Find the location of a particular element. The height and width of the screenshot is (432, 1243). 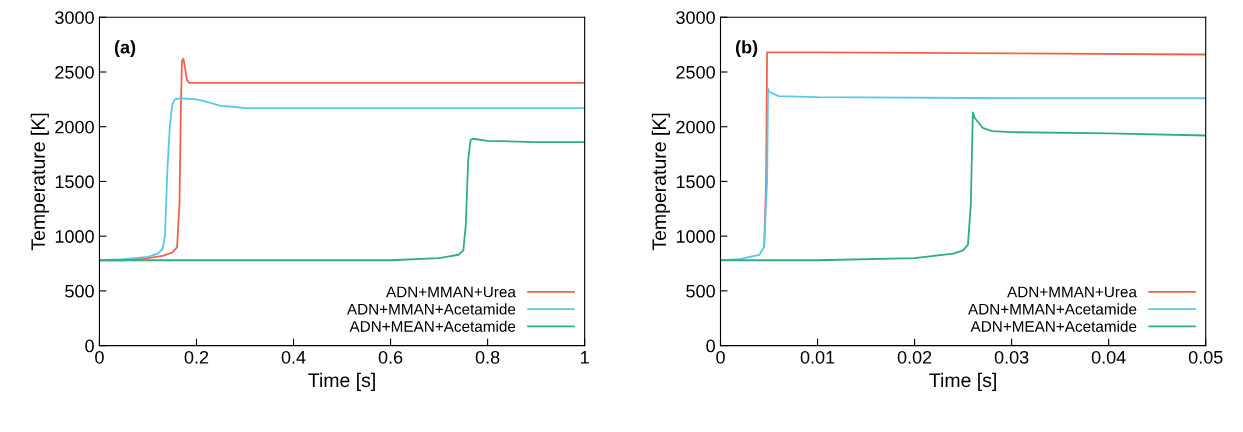

x-tick-label: 0.02 is located at coordinates (914, 357).